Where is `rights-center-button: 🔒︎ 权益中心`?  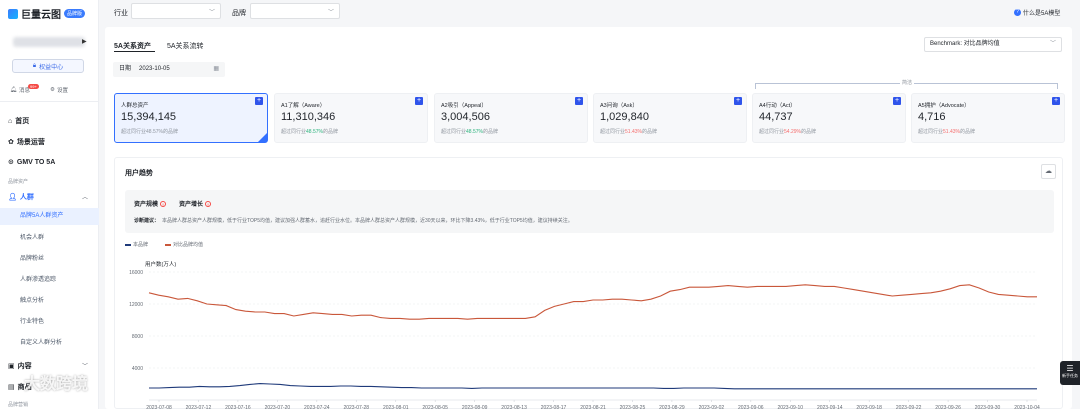
rights-center-button: 🔒︎ 权益中心 is located at coordinates (48, 66).